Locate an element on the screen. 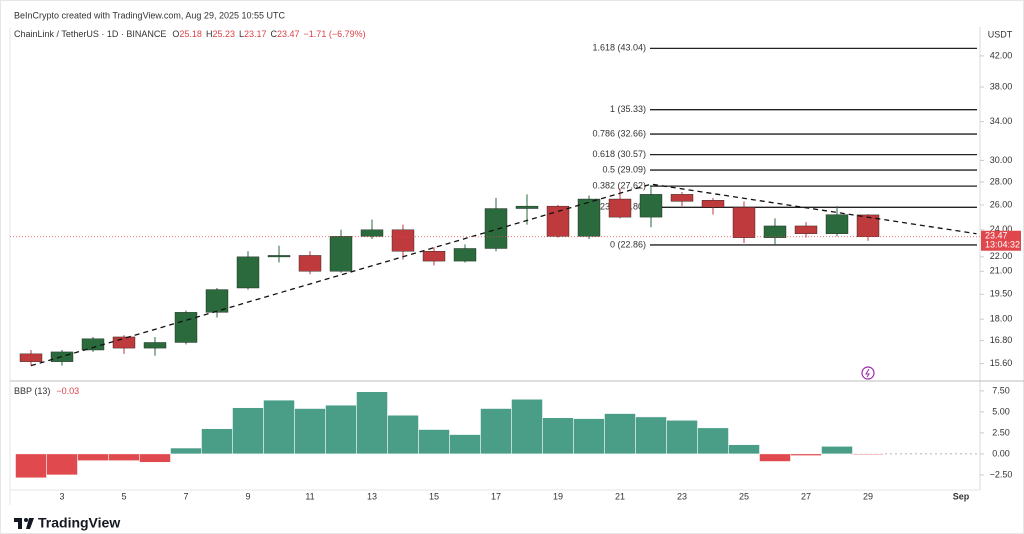 The height and width of the screenshot is (534, 1024). event-icon is located at coordinates (868, 373).